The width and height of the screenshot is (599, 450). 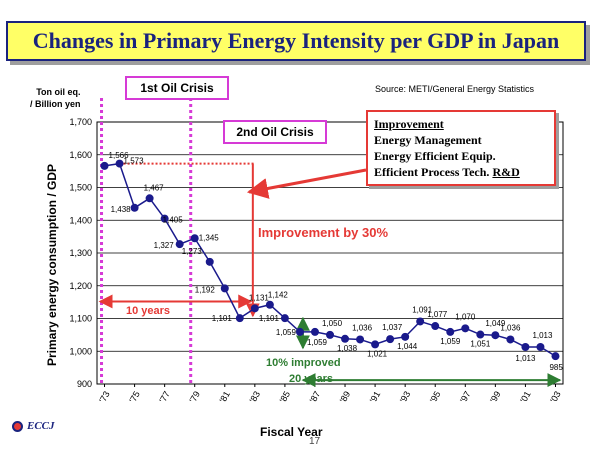 I want to click on y-tick-label: 1,700, so click(x=80, y=122).